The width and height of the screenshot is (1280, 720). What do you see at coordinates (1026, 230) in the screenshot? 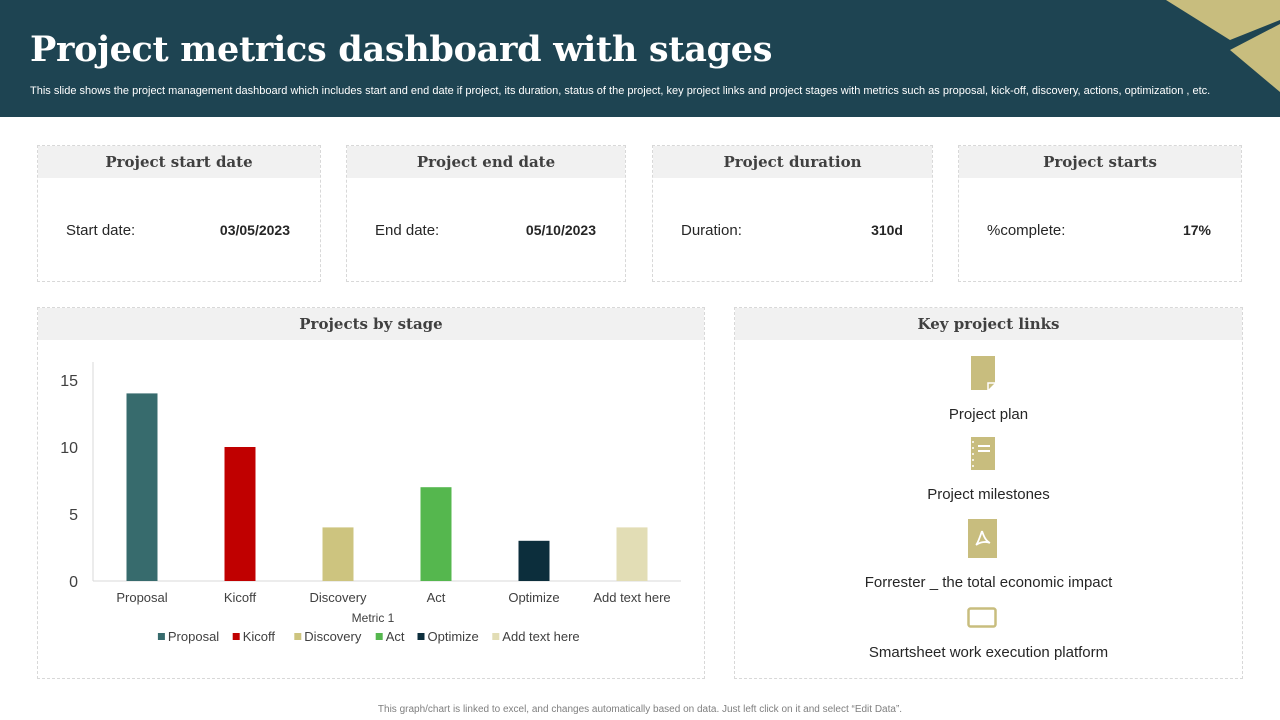
I see `kpi-label: %complete:` at bounding box center [1026, 230].